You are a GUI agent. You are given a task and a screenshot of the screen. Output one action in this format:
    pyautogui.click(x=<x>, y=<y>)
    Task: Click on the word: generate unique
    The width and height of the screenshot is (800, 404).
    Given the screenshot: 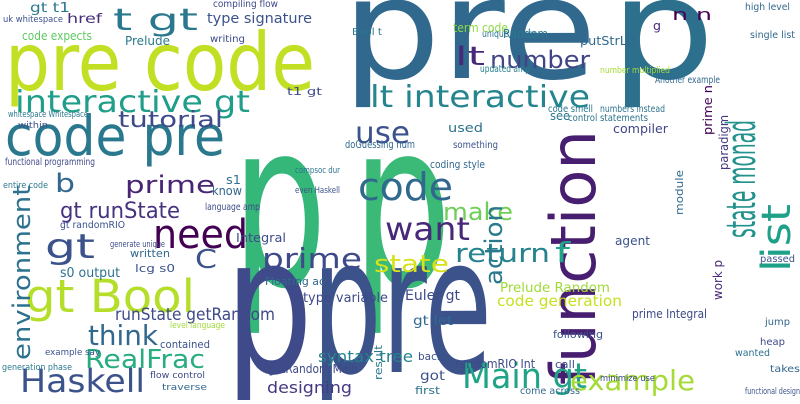 What is the action you would take?
    pyautogui.click(x=137, y=245)
    